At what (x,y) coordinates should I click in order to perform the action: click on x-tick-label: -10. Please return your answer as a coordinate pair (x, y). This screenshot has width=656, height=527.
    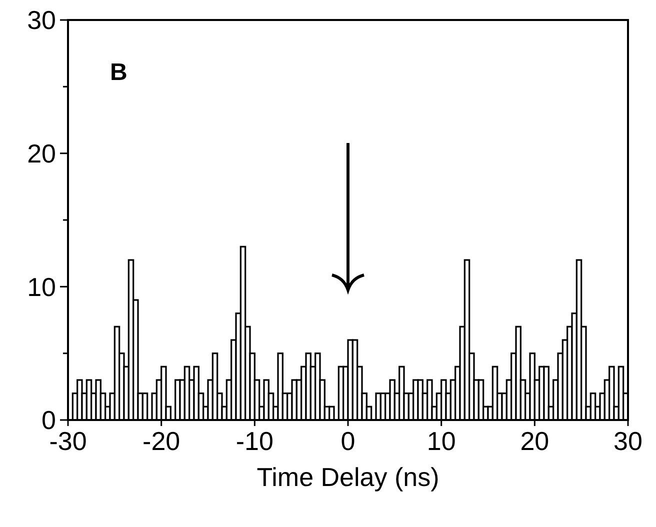
    Looking at the image, I should click on (255, 441).